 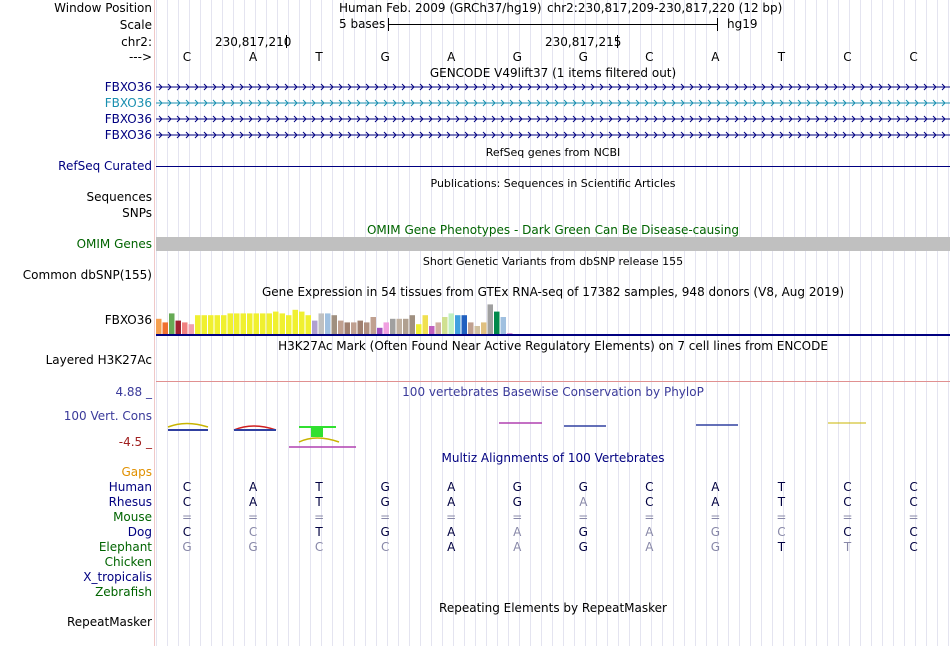 I want to click on gencode-gene-3: FBXO36, so click(x=128, y=119).